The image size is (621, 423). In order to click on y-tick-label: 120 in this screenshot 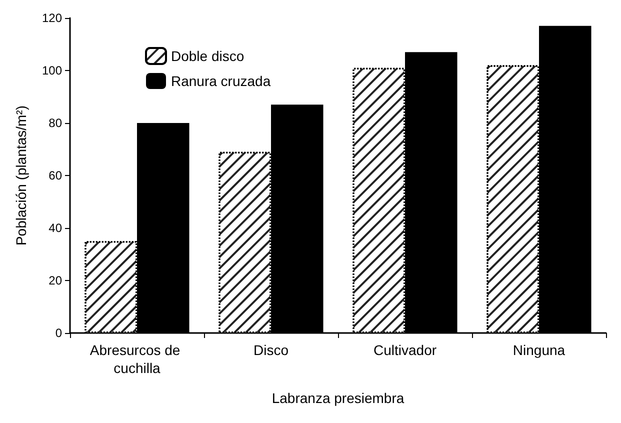, I will do `click(52, 18)`.